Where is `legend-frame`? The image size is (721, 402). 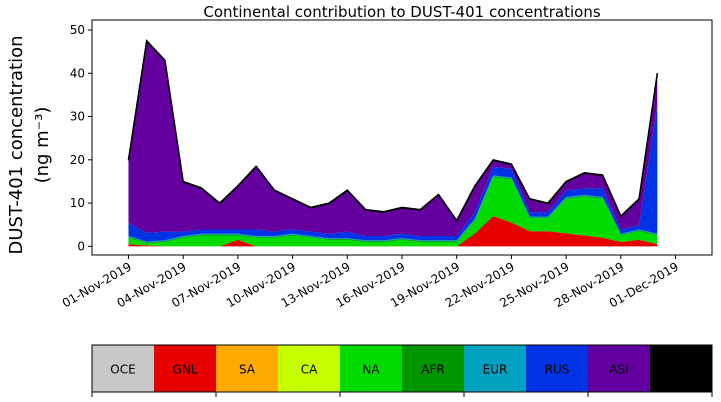 legend-frame is located at coordinates (402, 368).